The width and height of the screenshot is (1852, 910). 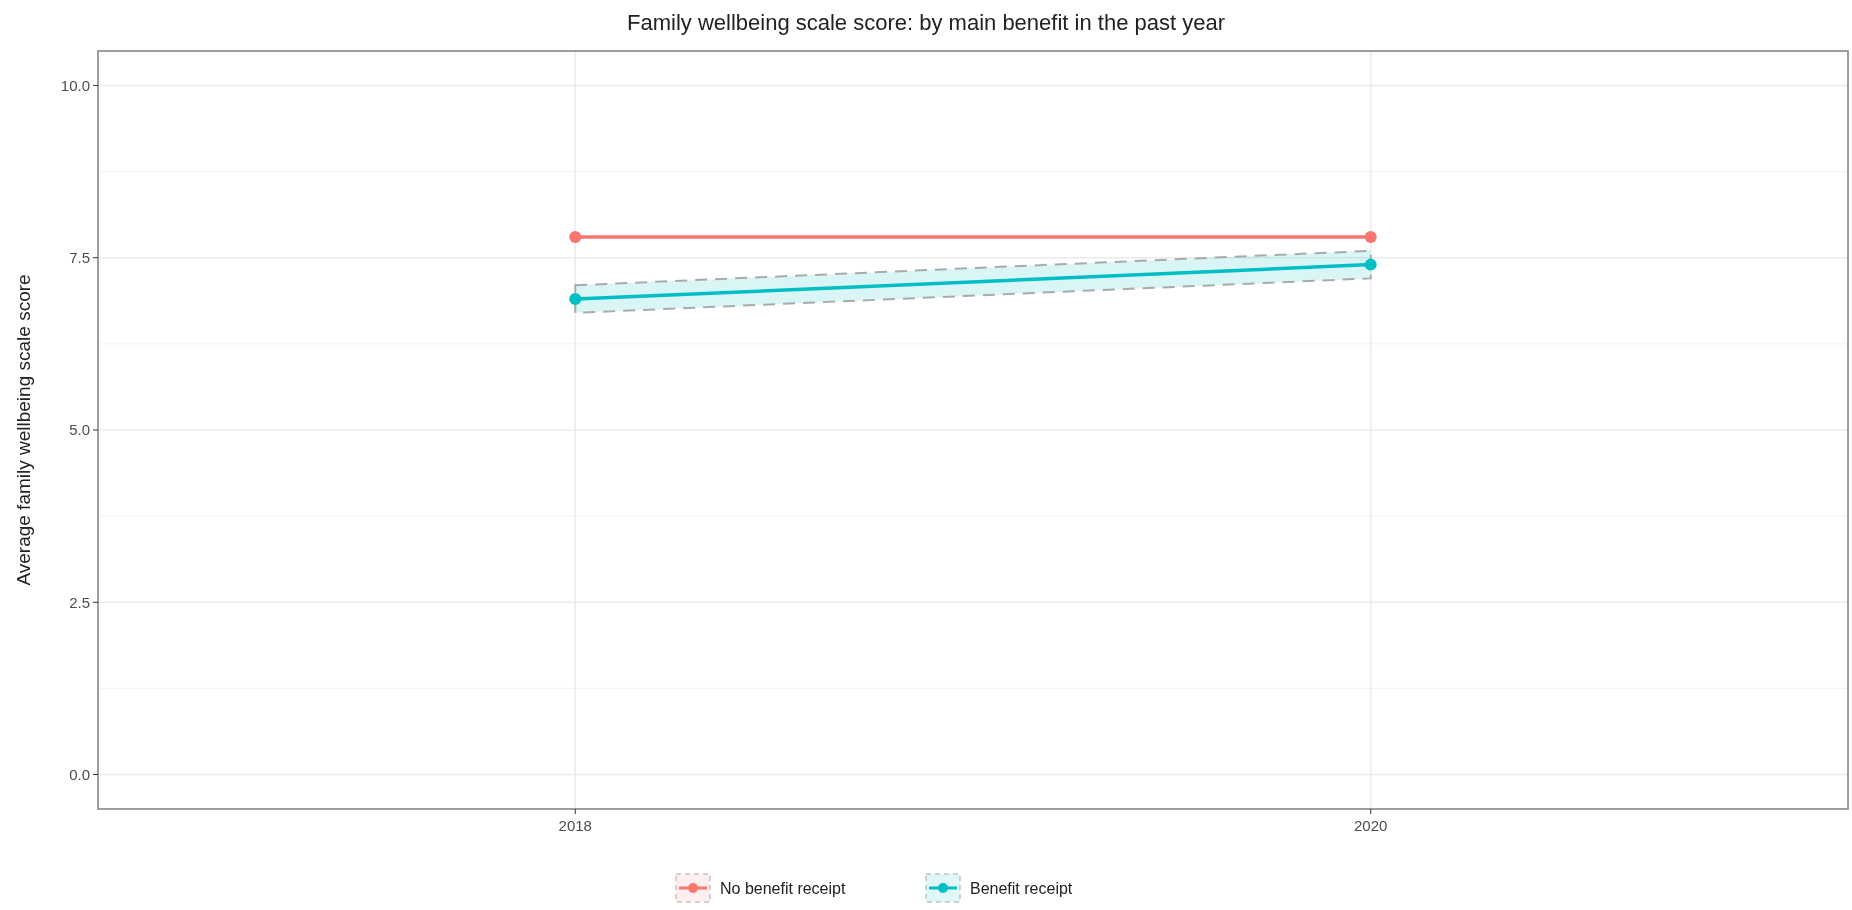 I want to click on y-tick-label: 10.0, so click(x=75, y=85).